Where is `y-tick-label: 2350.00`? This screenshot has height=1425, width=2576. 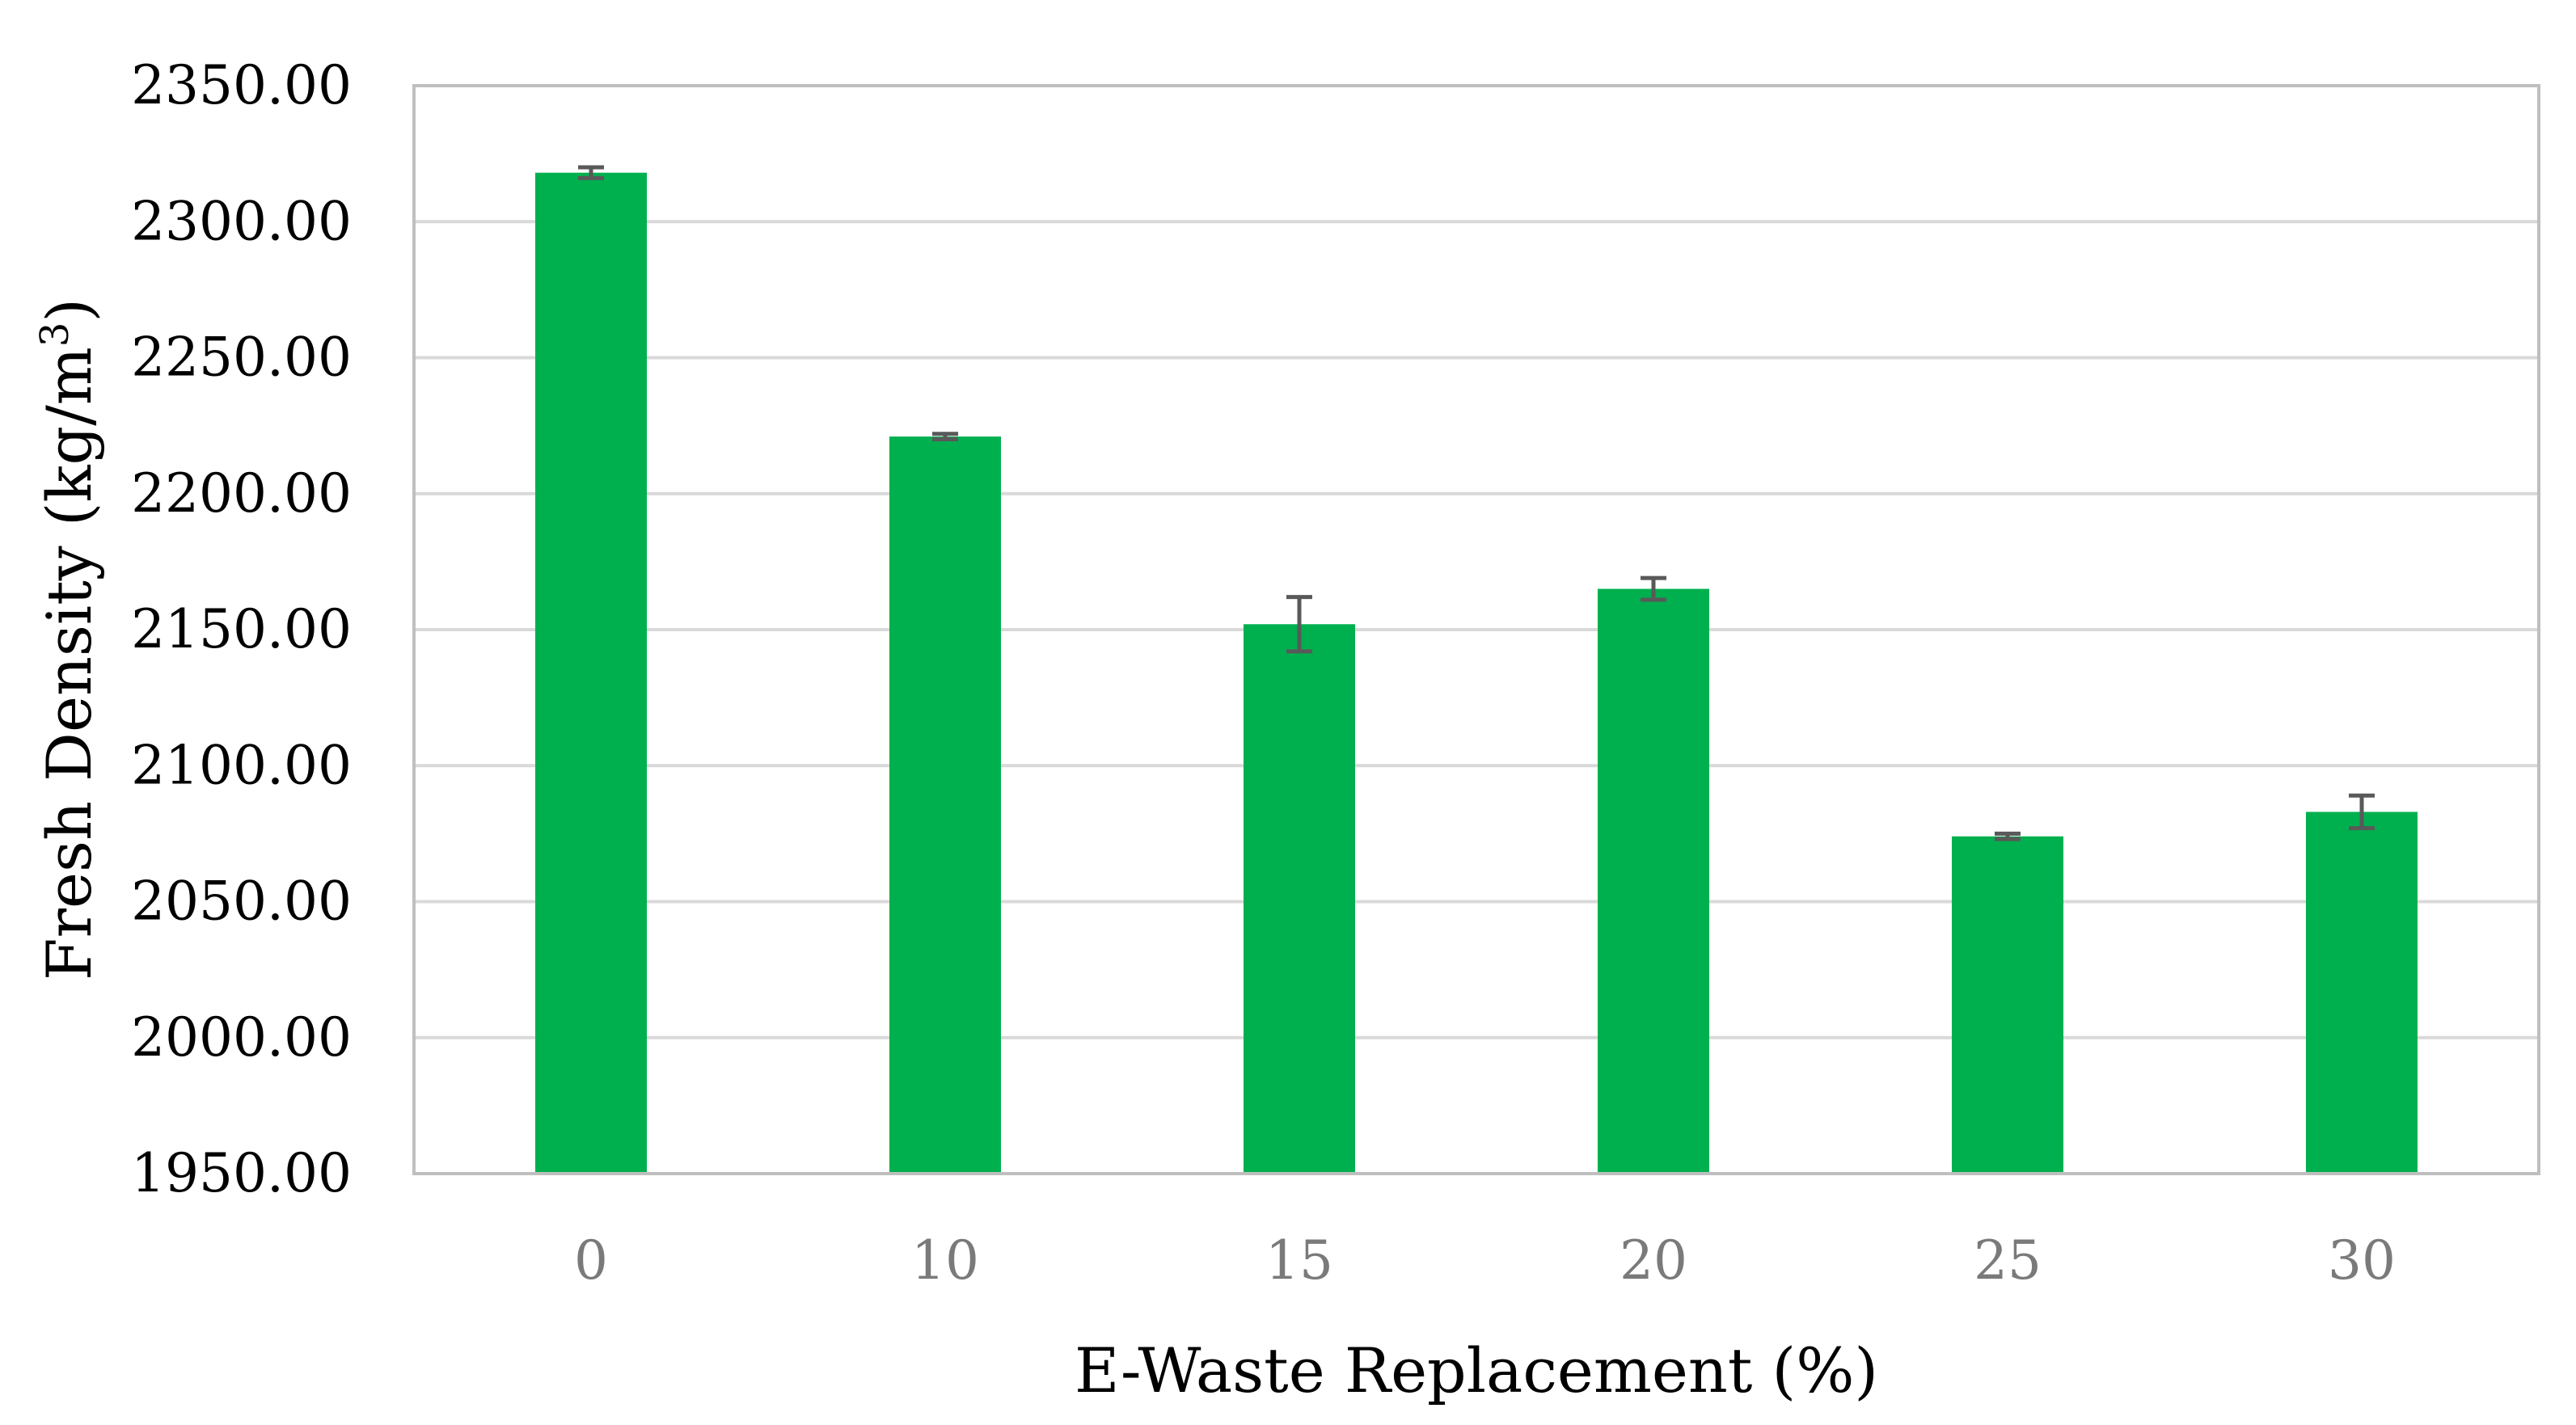
y-tick-label: 2350.00 is located at coordinates (241, 85).